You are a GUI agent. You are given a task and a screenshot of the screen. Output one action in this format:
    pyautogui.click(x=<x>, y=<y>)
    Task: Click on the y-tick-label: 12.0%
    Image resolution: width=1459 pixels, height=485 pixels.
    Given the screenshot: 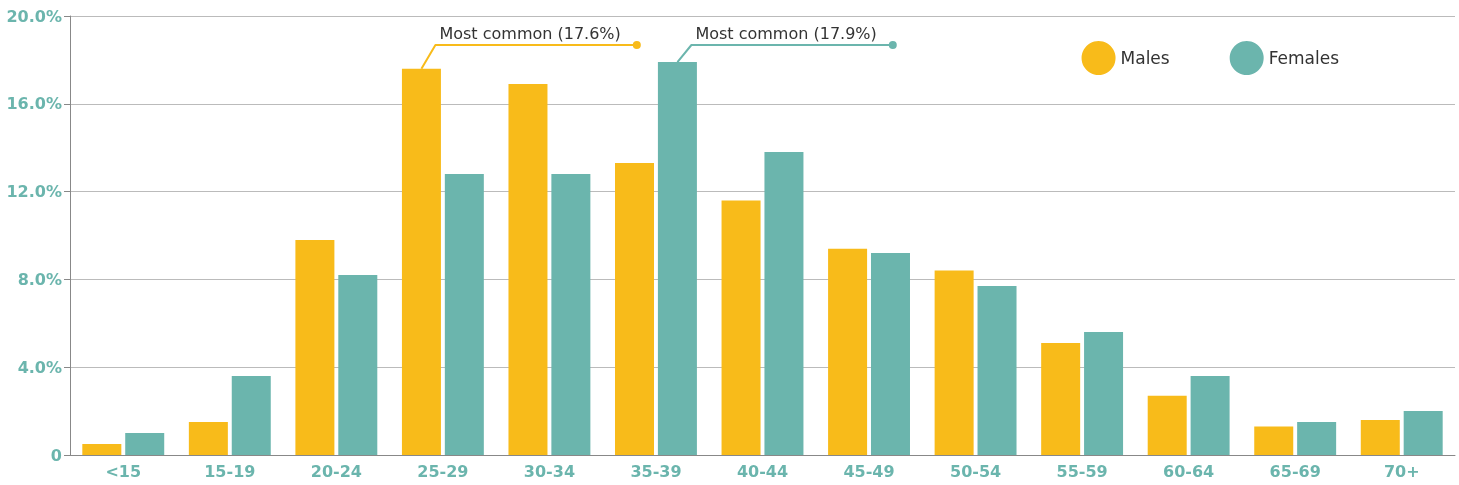 What is the action you would take?
    pyautogui.click(x=34, y=192)
    